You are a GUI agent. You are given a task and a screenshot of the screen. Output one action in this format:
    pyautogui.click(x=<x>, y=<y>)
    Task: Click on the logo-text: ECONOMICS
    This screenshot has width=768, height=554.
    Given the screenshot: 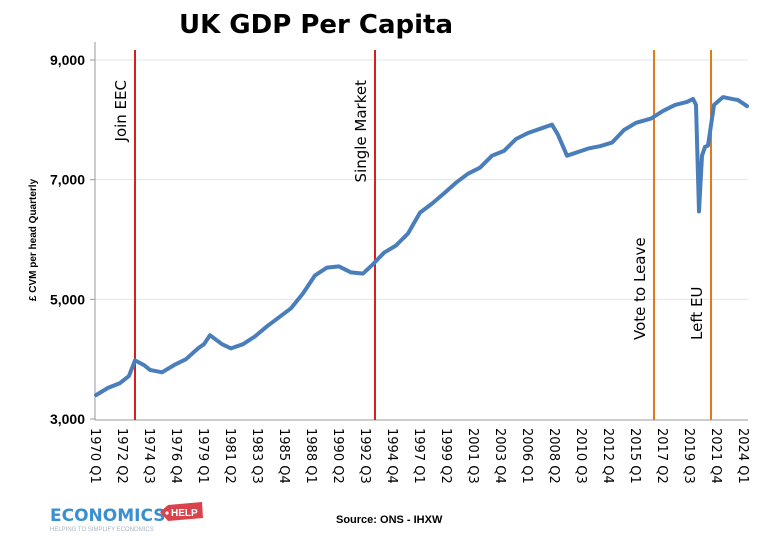 What is the action you would take?
    pyautogui.click(x=108, y=516)
    